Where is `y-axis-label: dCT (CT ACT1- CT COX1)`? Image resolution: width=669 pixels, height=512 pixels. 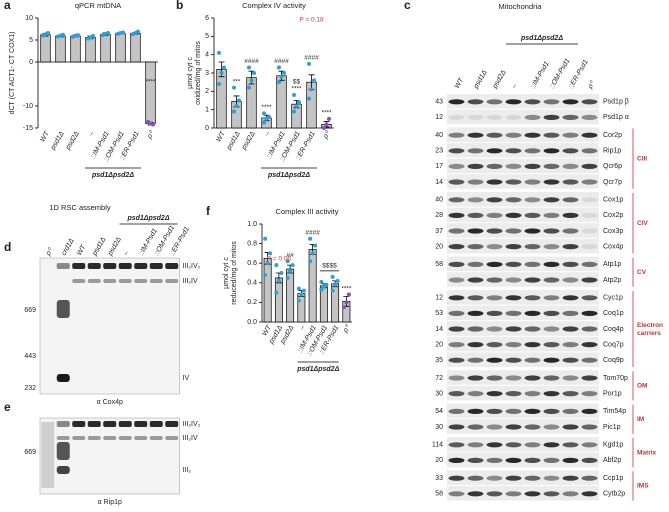 y-axis-label: dCT (CT ACT1- CT COX1) is located at coordinates (12, 73).